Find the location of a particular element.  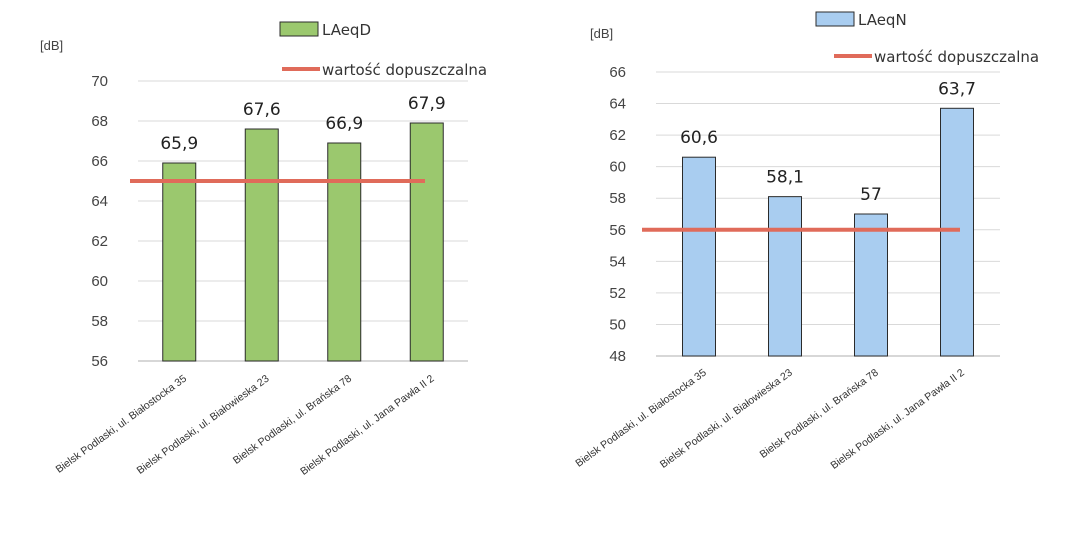

y-tick-label: 70 is located at coordinates (99, 81).